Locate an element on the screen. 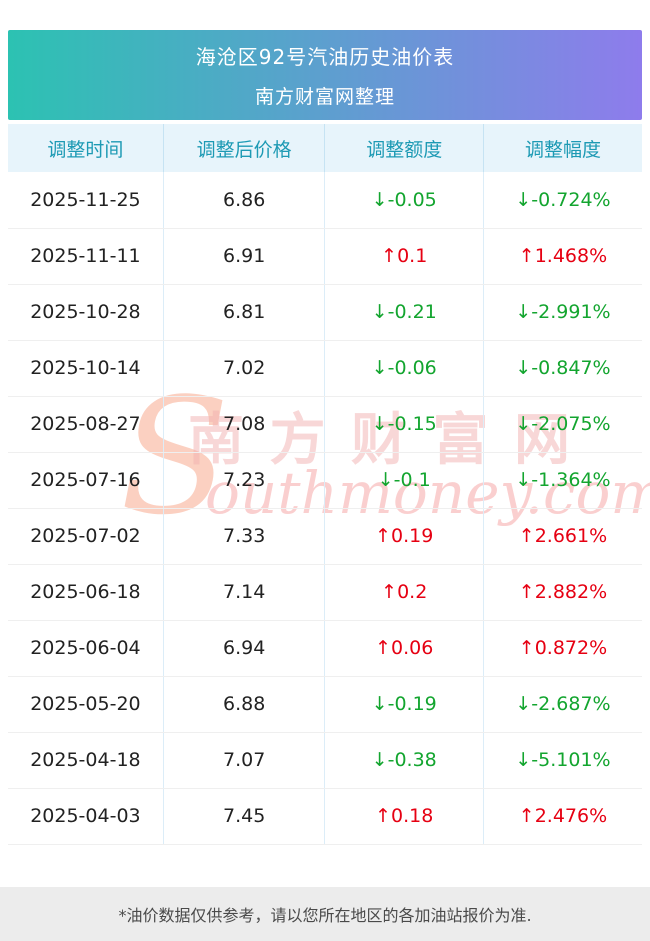 Image resolution: width=650 pixels, height=941 pixels. change-amount-cell: ↓-0.06 is located at coordinates (404, 368).